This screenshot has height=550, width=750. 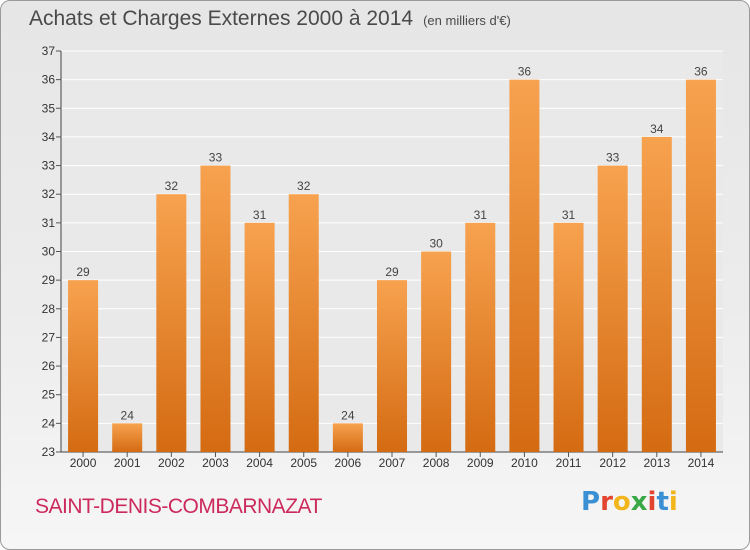 What do you see at coordinates (701, 463) in the screenshot?
I see `x-tick-label: 2014` at bounding box center [701, 463].